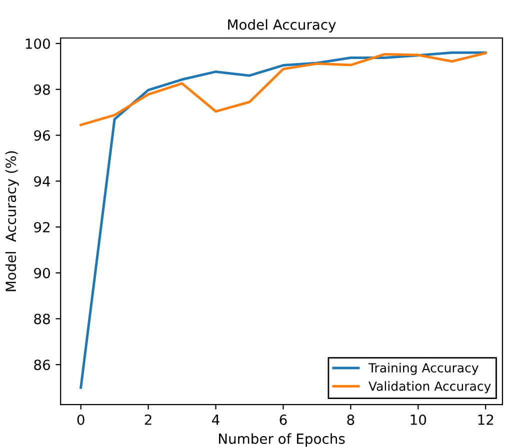 This screenshot has width=505, height=447. What do you see at coordinates (148, 419) in the screenshot?
I see `x-tick-label: 2` at bounding box center [148, 419].